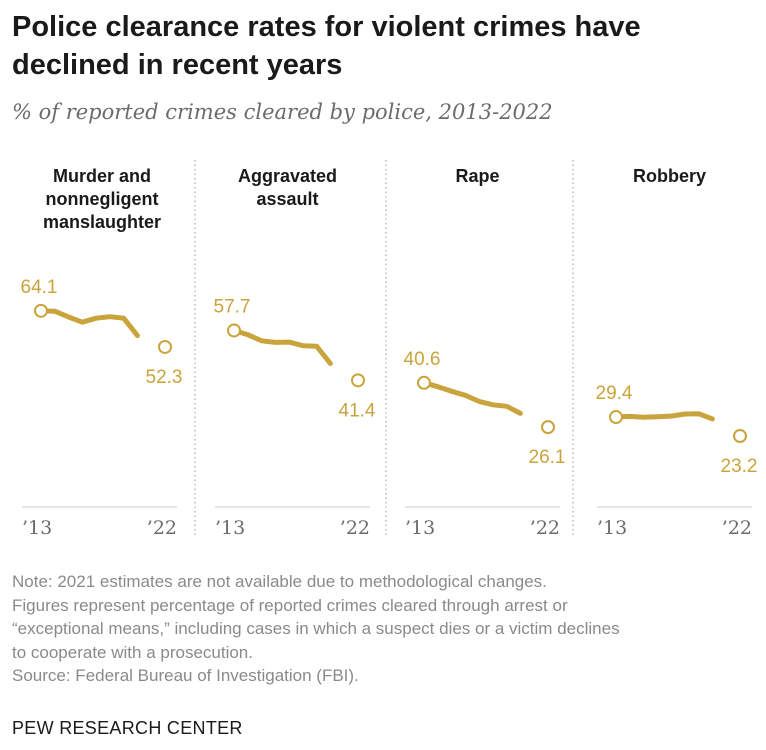 Image resolution: width=766 pixels, height=750 pixels. Describe the element at coordinates (232, 306) in the screenshot. I see `start-value-label: 57.7` at that location.